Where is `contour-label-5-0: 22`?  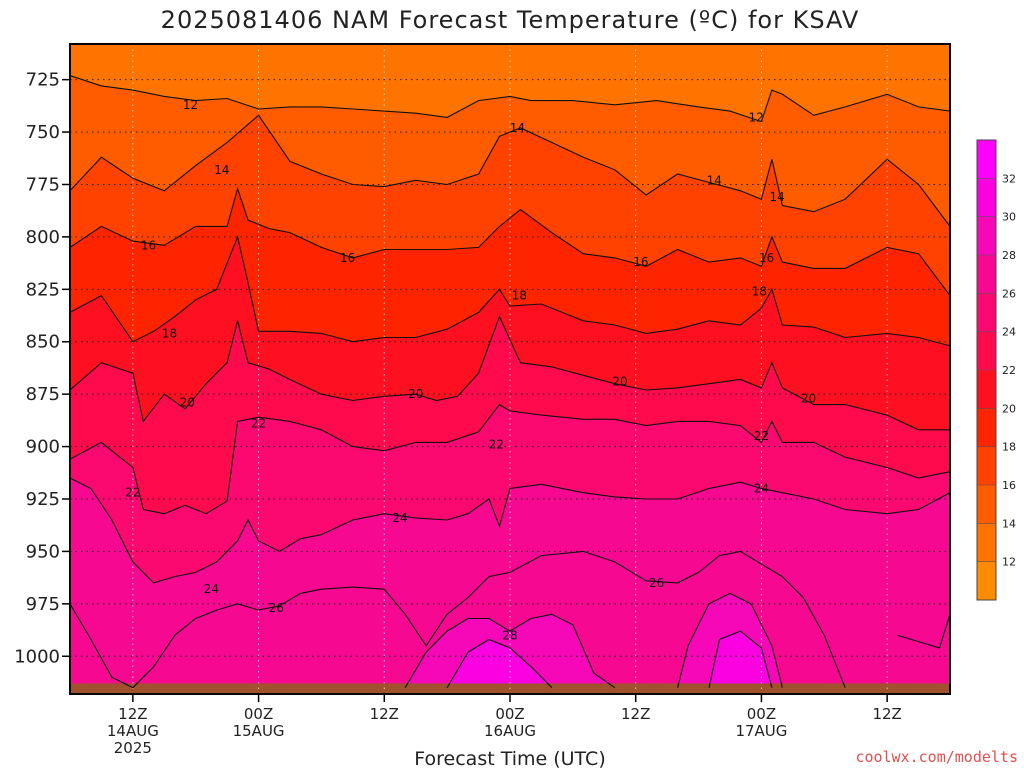 contour-label-5-0: 22 is located at coordinates (132, 493).